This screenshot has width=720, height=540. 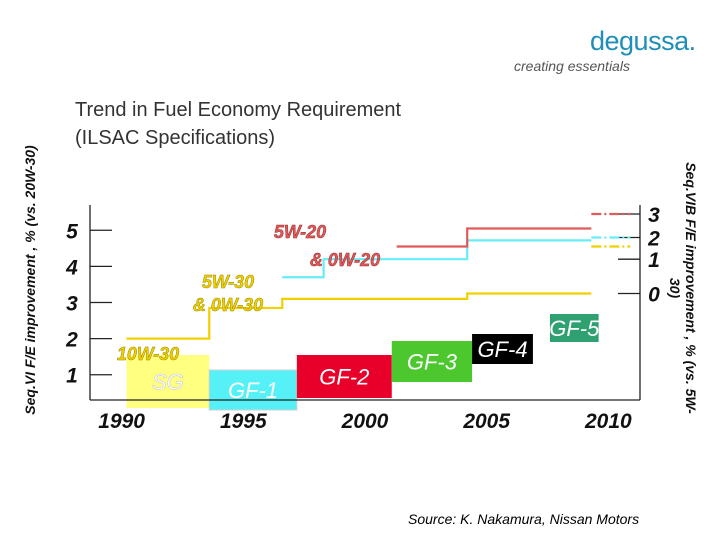 What do you see at coordinates (72, 231) in the screenshot?
I see `y-left-tick-label: 5` at bounding box center [72, 231].